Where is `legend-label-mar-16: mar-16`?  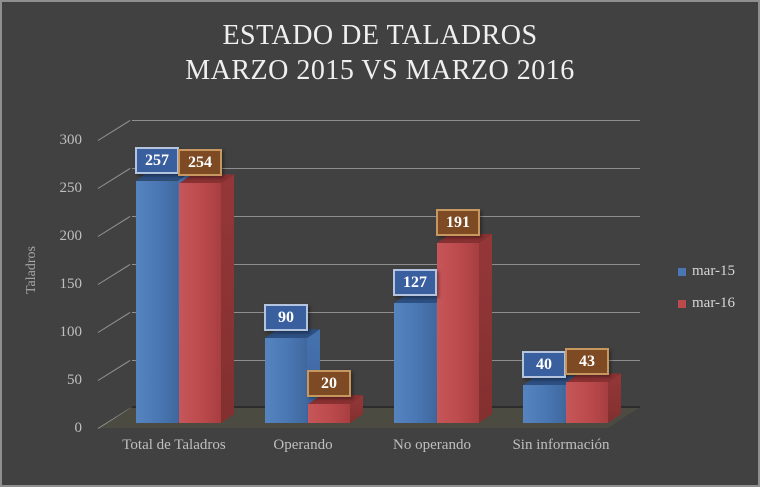
legend-label-mar-16: mar-16 is located at coordinates (714, 303).